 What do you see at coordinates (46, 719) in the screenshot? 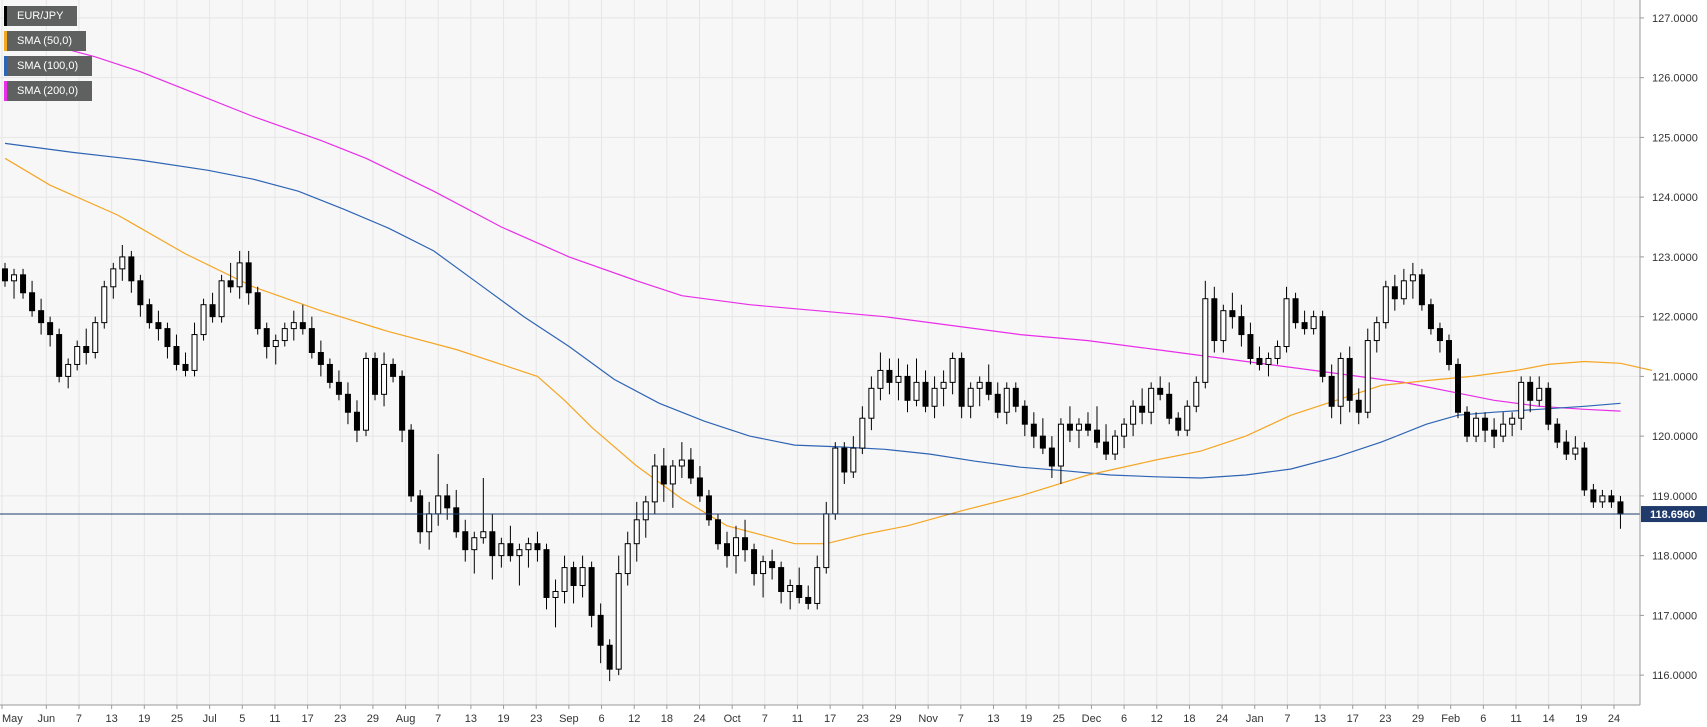
I see `x-tick-label: Jun` at bounding box center [46, 719].